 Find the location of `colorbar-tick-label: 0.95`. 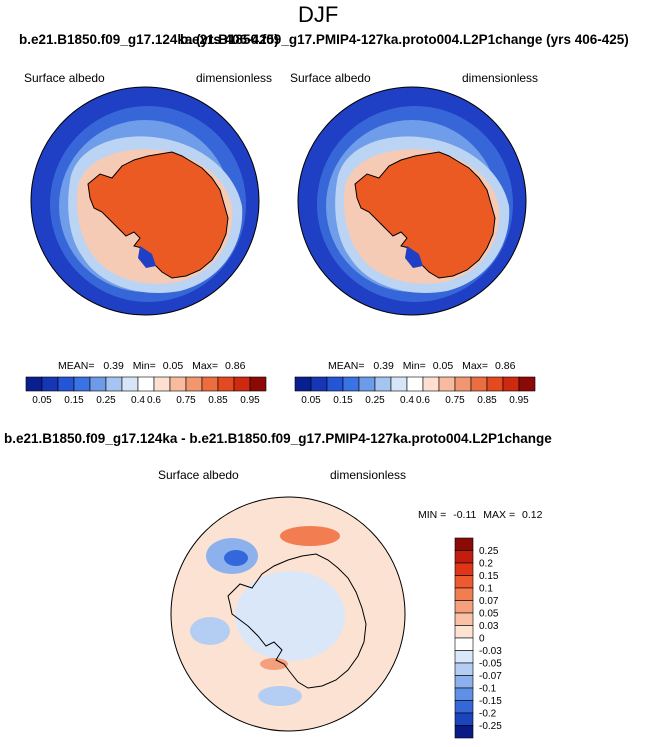

colorbar-tick-label: 0.95 is located at coordinates (519, 400).